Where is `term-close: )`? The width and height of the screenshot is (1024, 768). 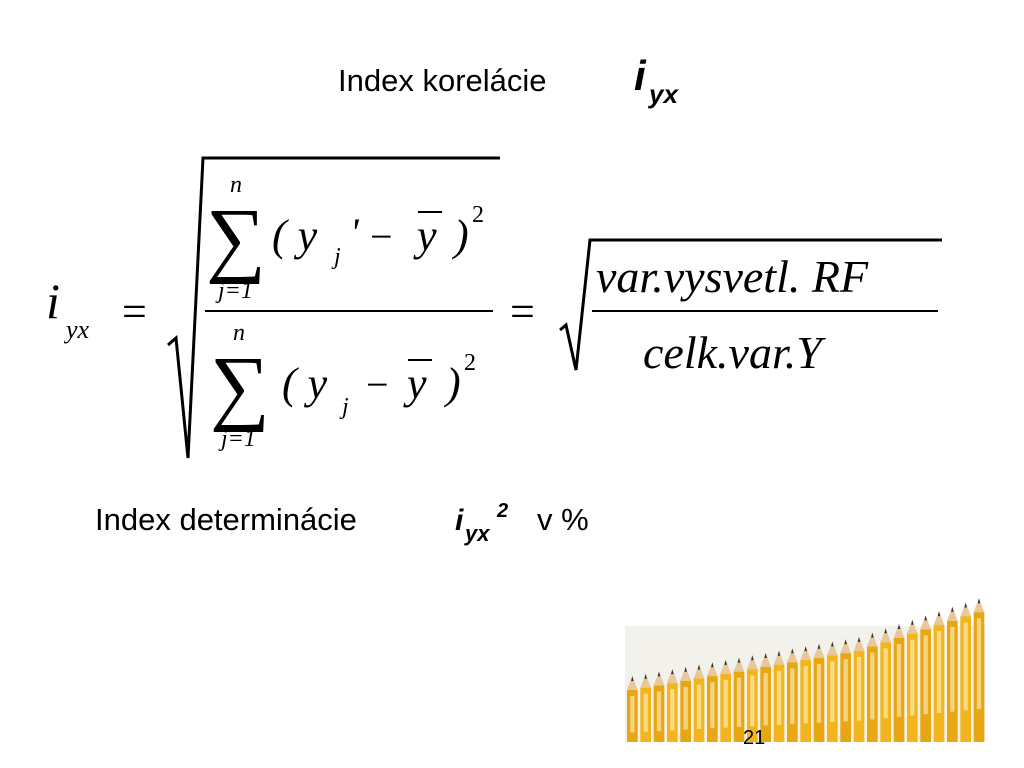 term-close: ) is located at coordinates (460, 235).